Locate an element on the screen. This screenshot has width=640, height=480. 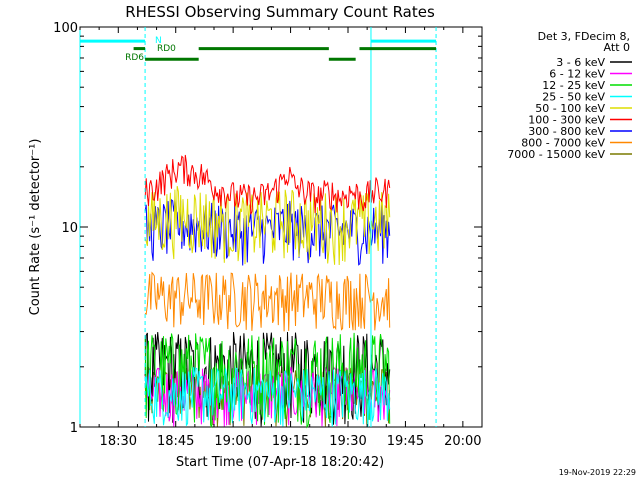
flag-label-rd6: RD6 is located at coordinates (134, 58).